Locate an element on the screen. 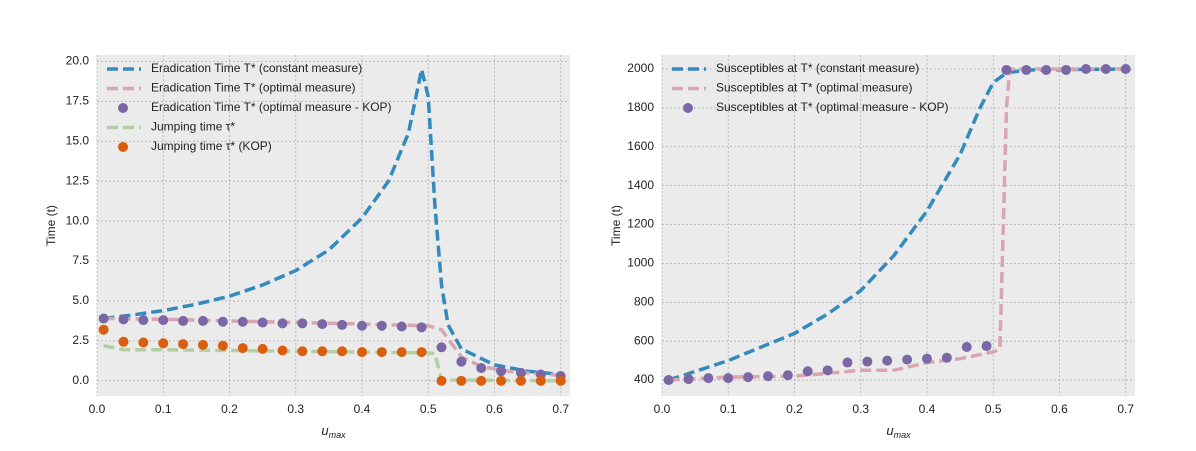  legend-label: Jumping time τ* is located at coordinates (193, 127).